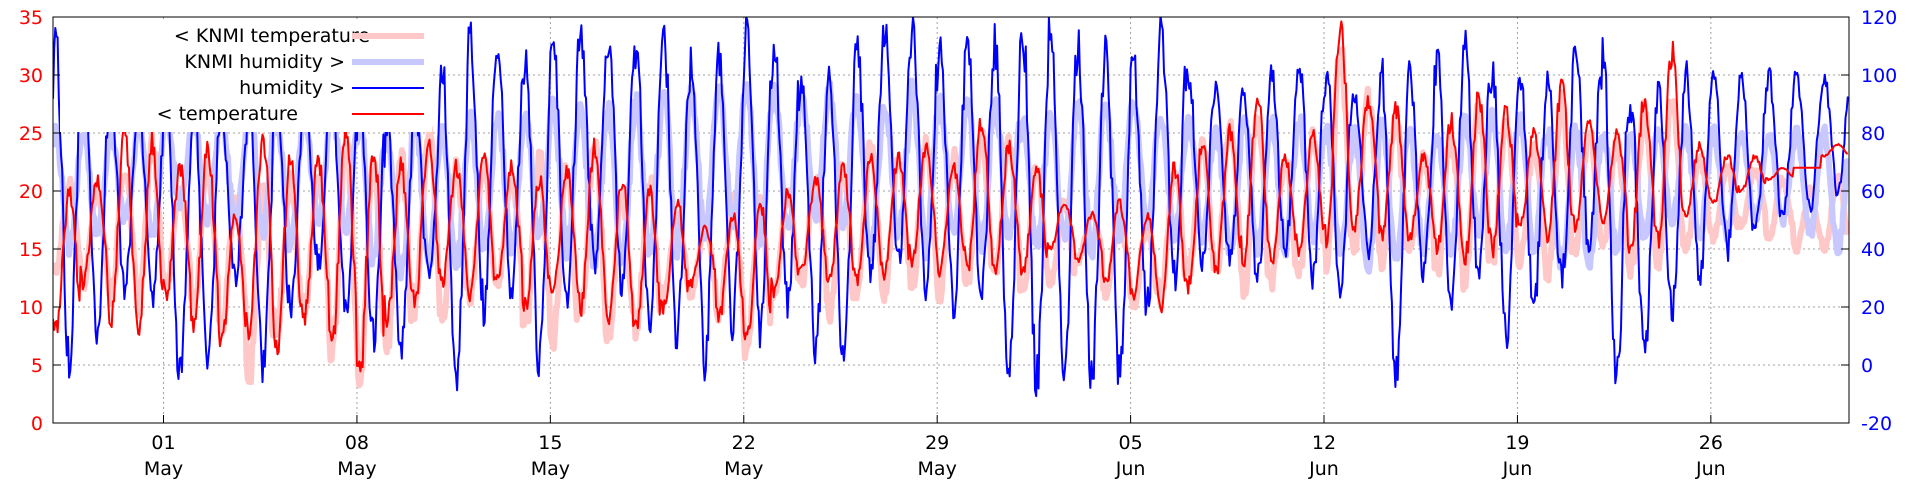  Describe the element at coordinates (357, 443) in the screenshot. I see `x-tick-day-label: 08` at that location.